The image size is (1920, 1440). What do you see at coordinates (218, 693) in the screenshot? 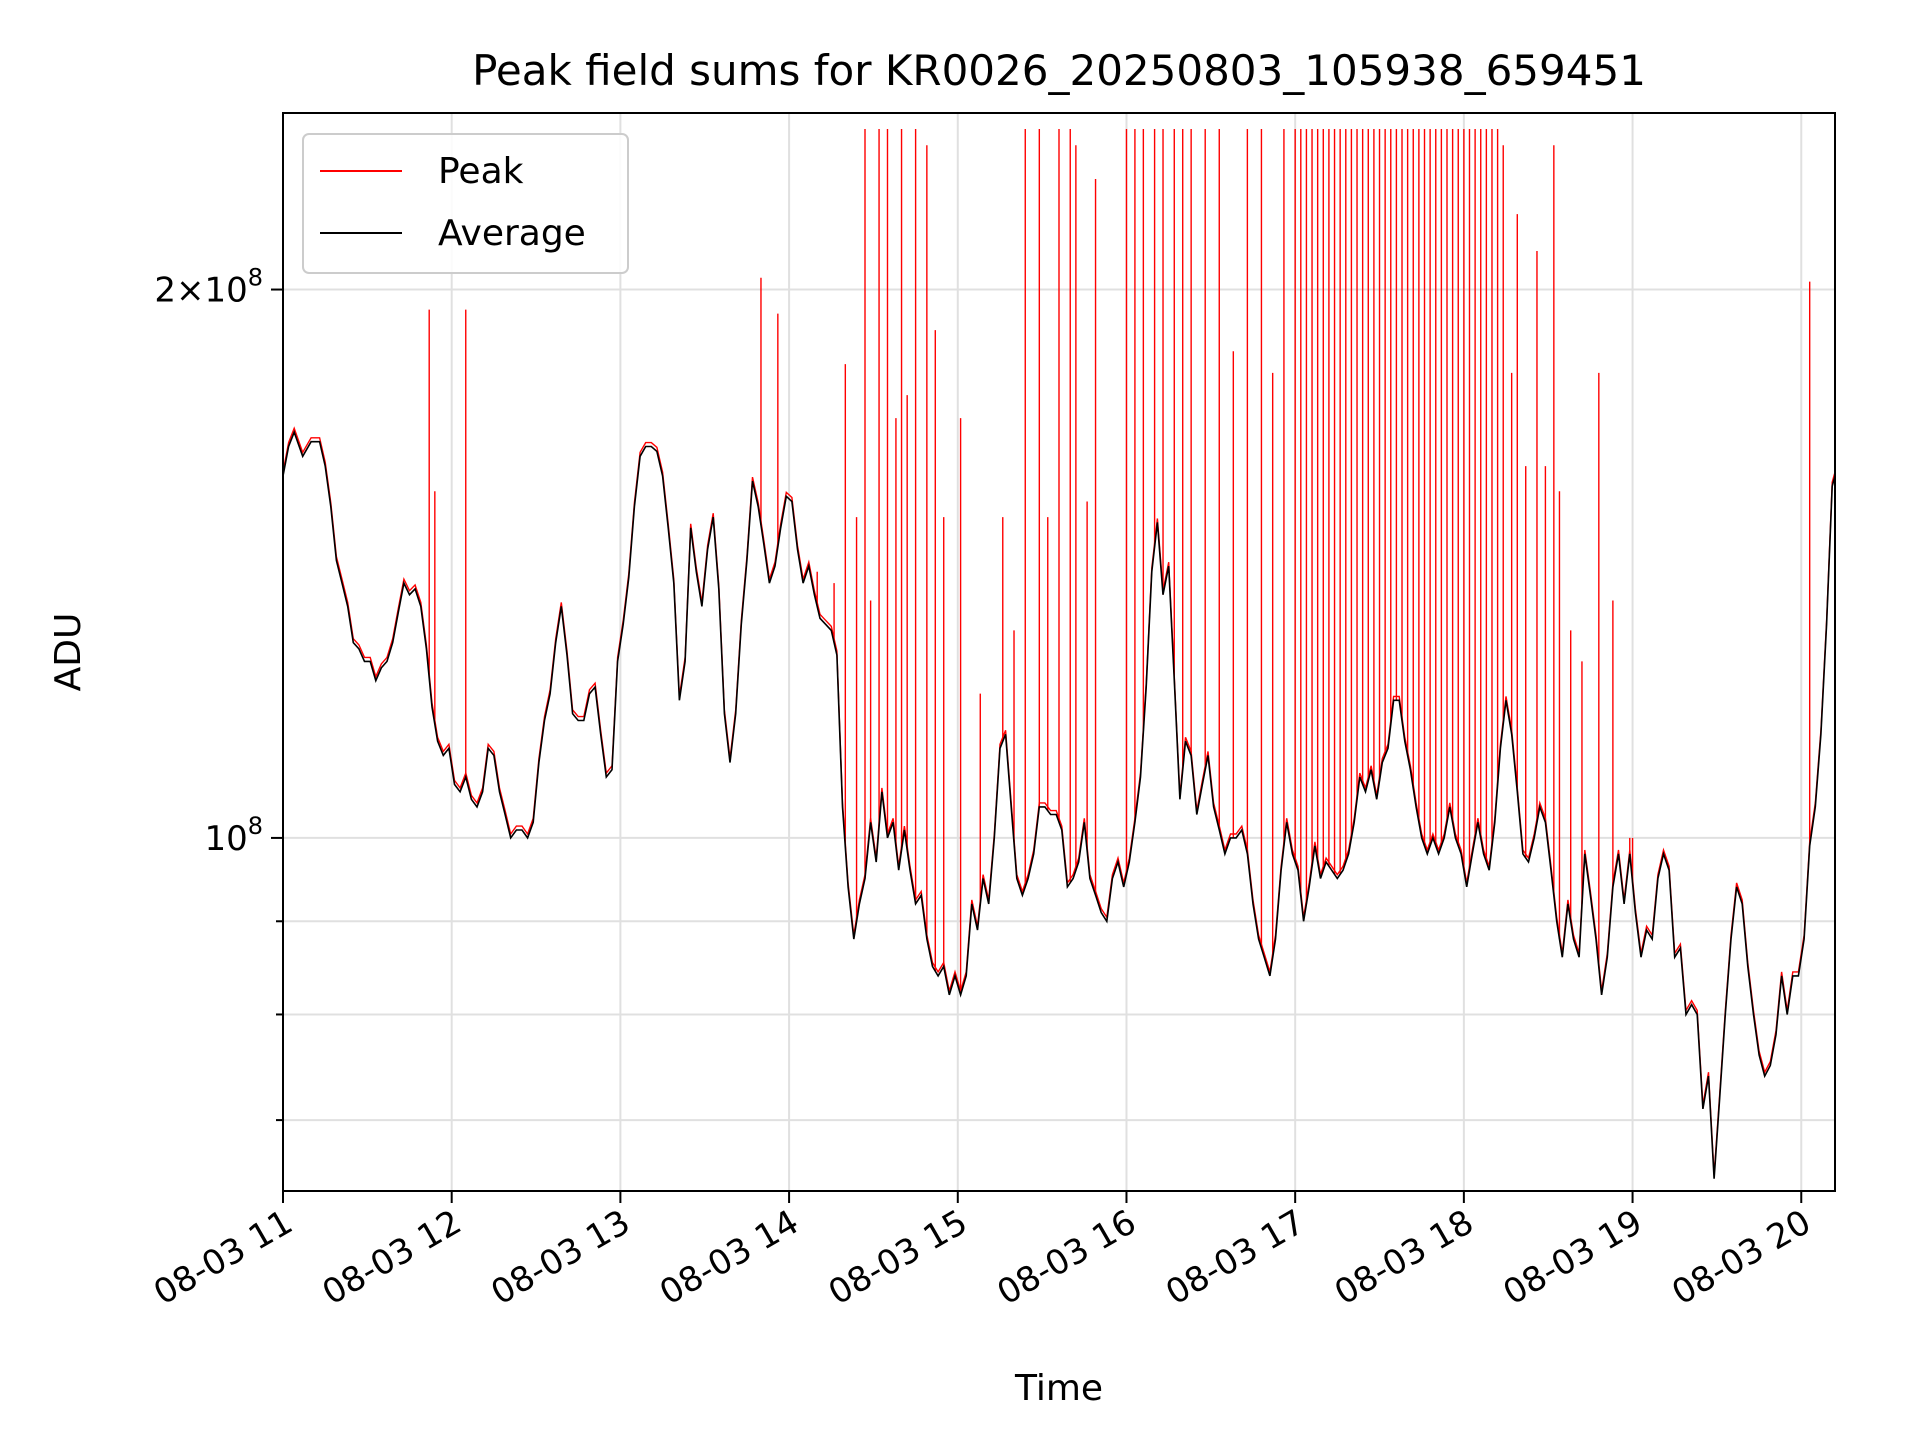
I see `y-axis-ticks: 108 2×108` at bounding box center [218, 693].